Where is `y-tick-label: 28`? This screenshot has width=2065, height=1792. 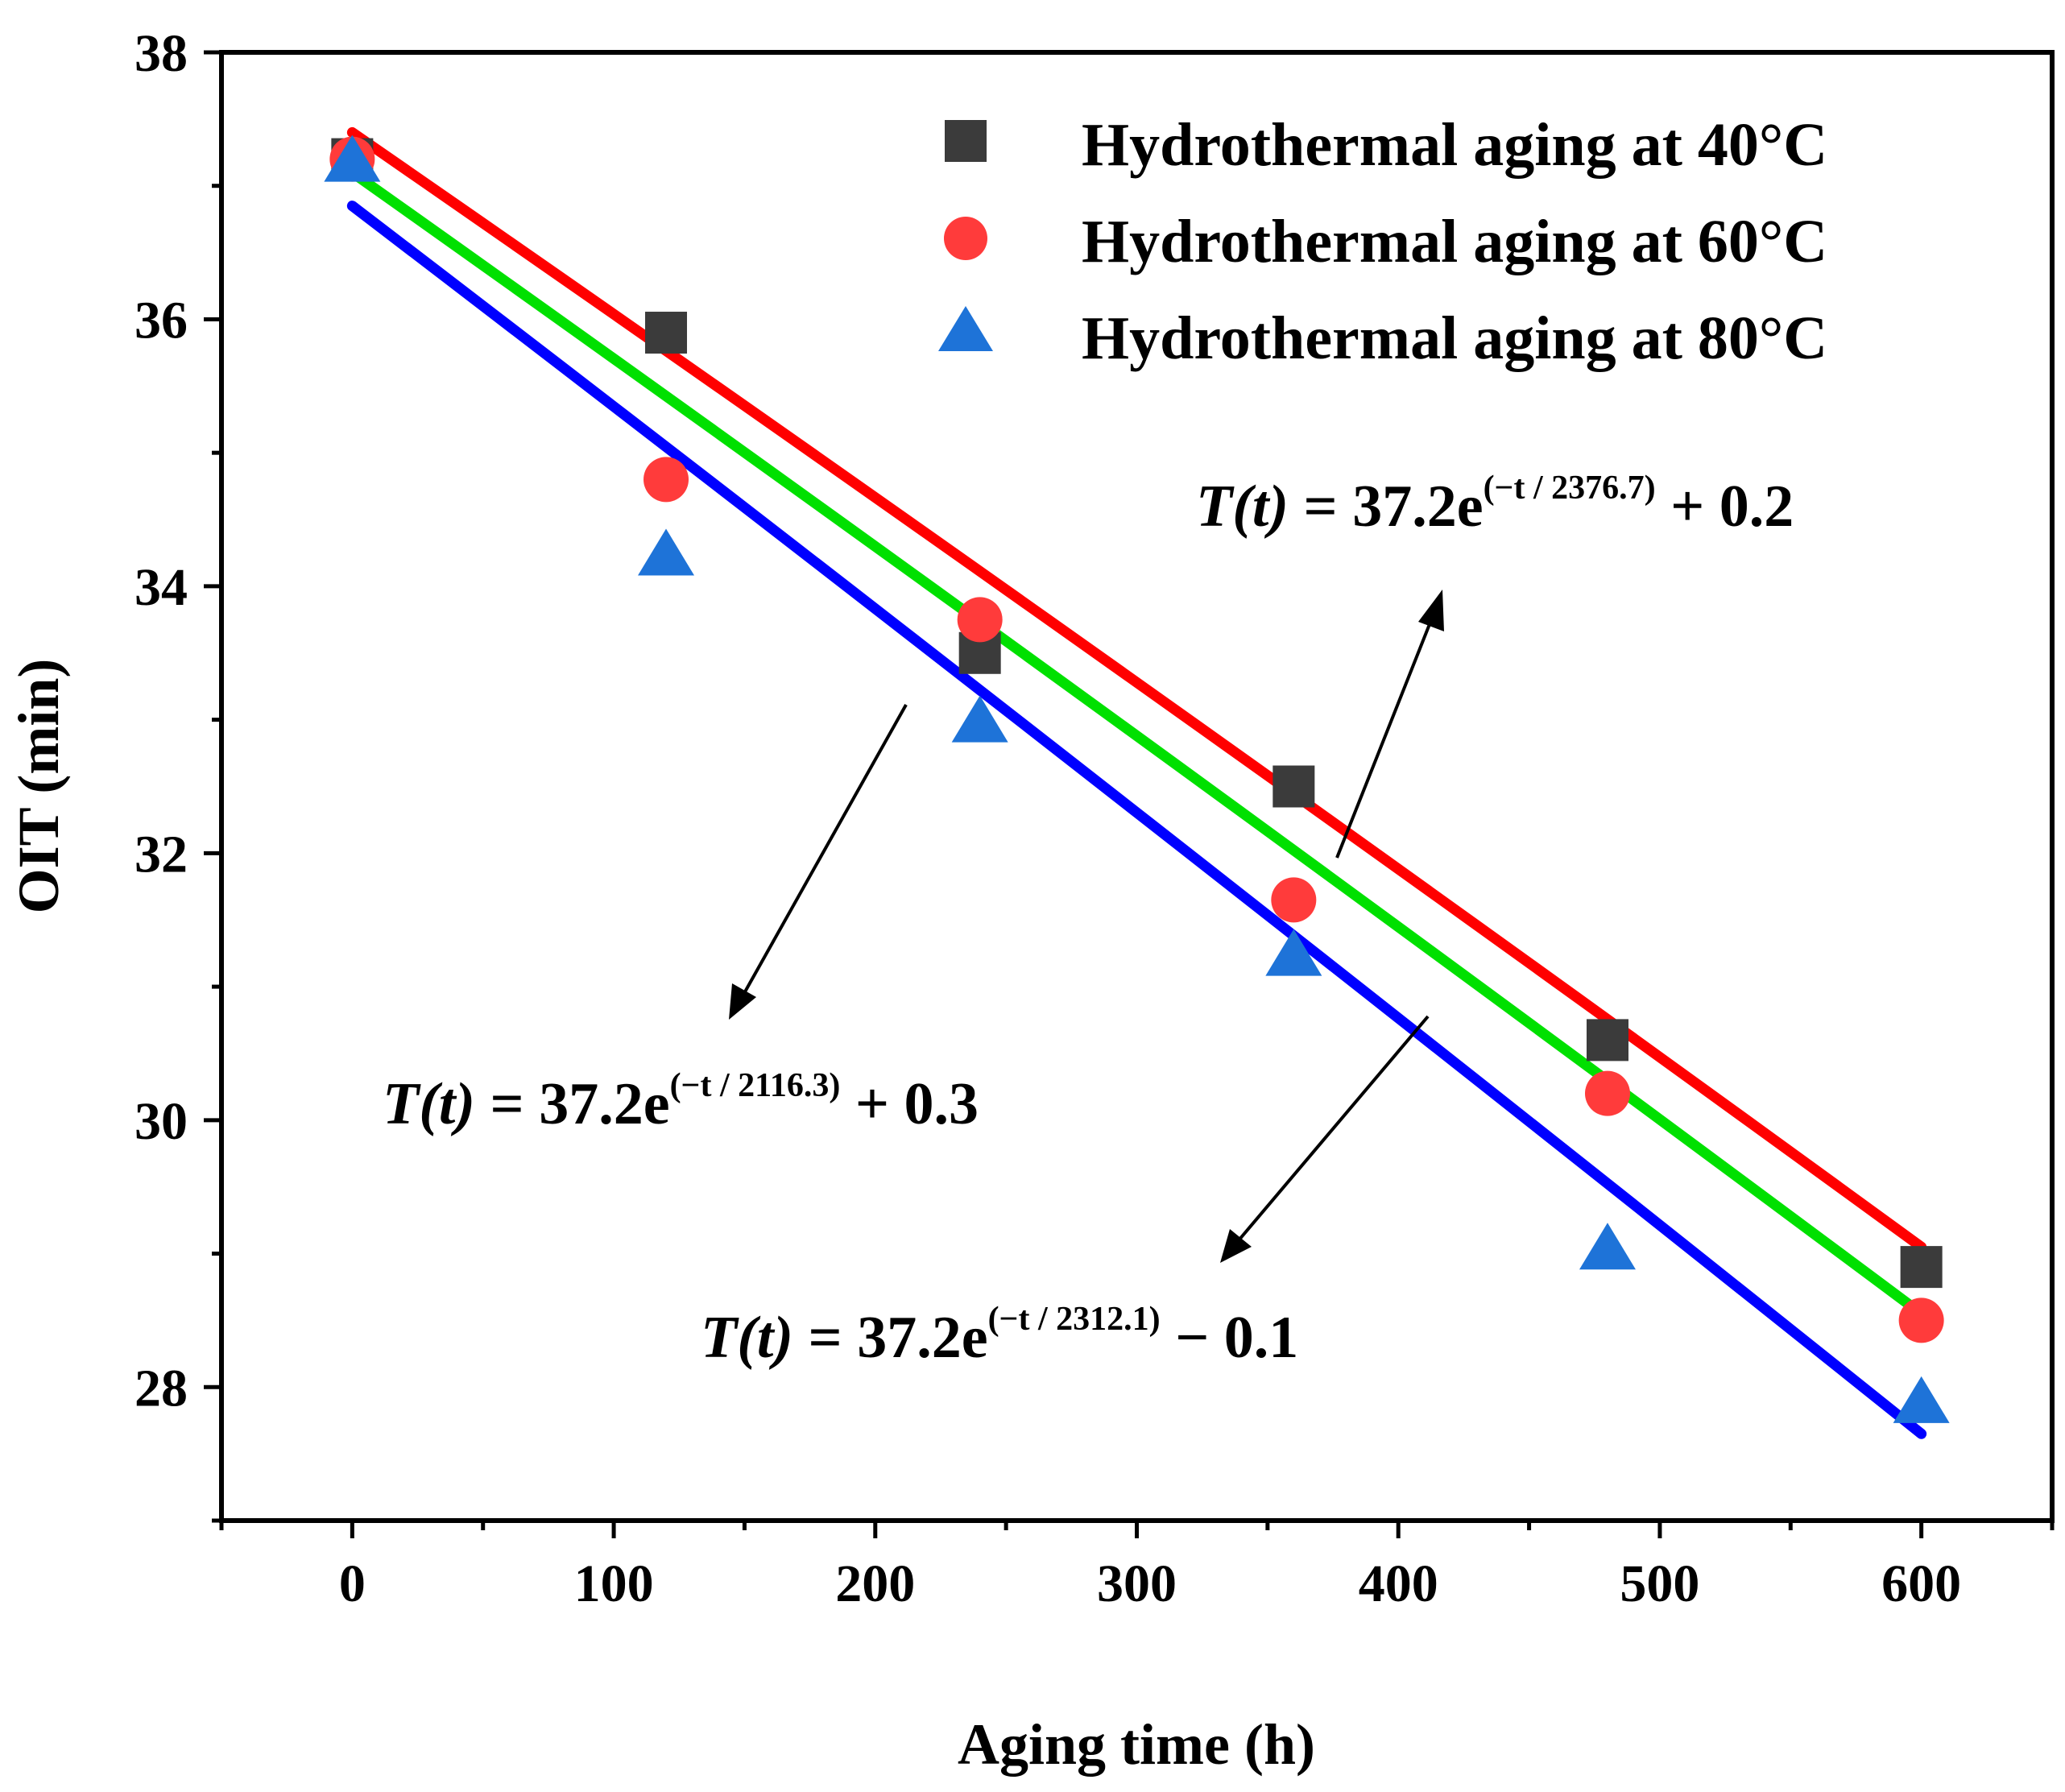
y-tick-label: 28 is located at coordinates (161, 1388).